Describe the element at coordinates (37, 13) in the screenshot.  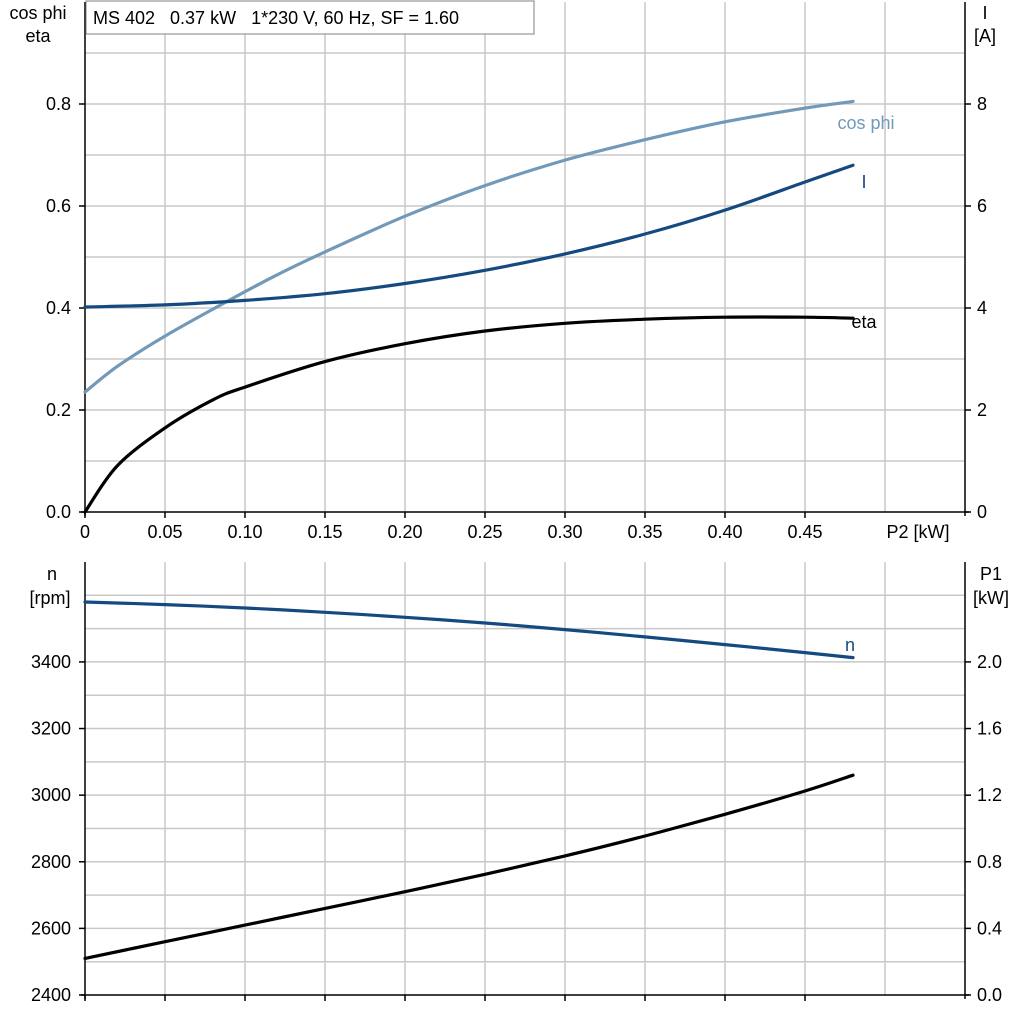
I see `left-axis-title-cosphi: cos phi` at that location.